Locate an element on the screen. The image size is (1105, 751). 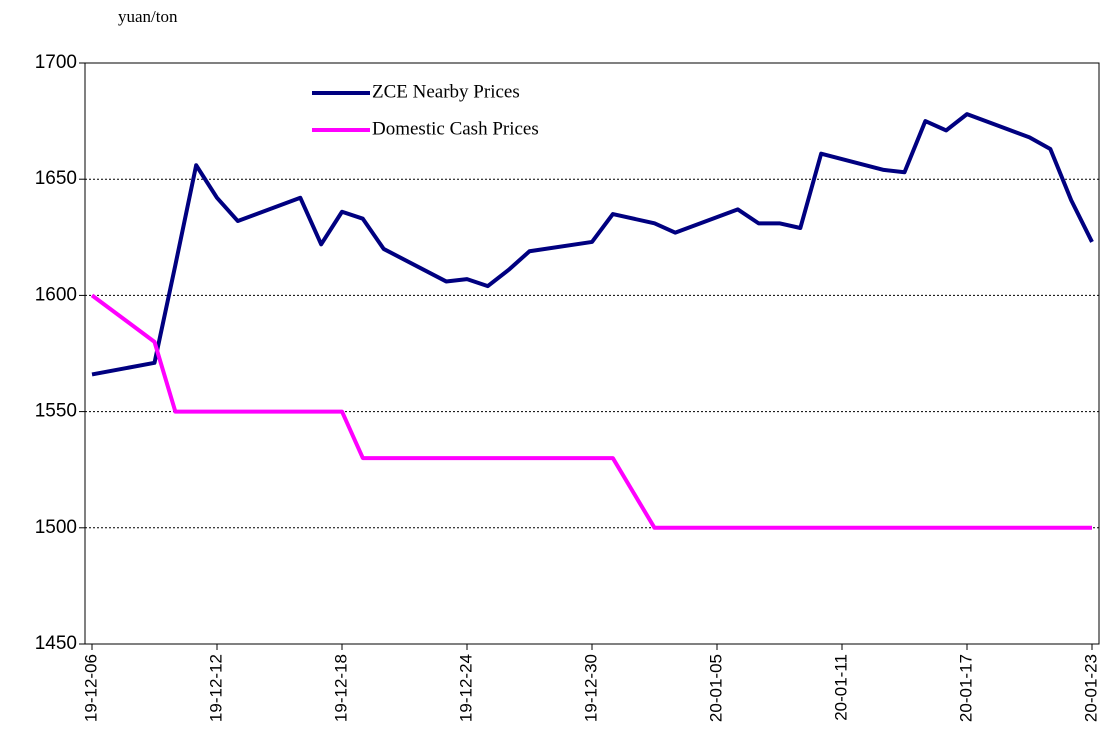
legend-label: Domestic Cash Prices is located at coordinates (455, 128).